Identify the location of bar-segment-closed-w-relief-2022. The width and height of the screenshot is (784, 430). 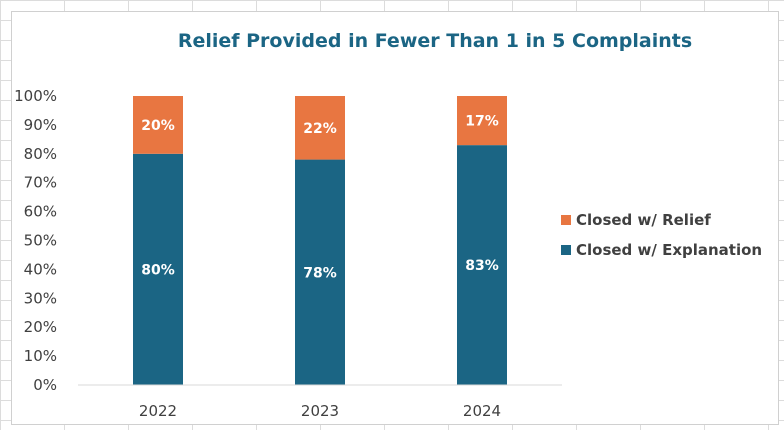
(158, 125).